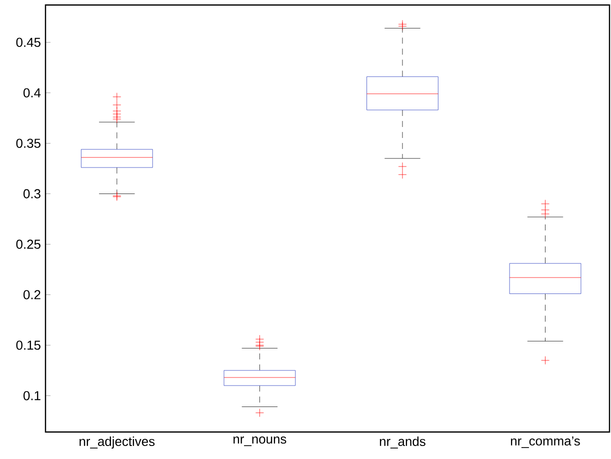 This screenshot has width=611, height=459. I want to click on y-tick-label: 0.4, so click(32, 93).